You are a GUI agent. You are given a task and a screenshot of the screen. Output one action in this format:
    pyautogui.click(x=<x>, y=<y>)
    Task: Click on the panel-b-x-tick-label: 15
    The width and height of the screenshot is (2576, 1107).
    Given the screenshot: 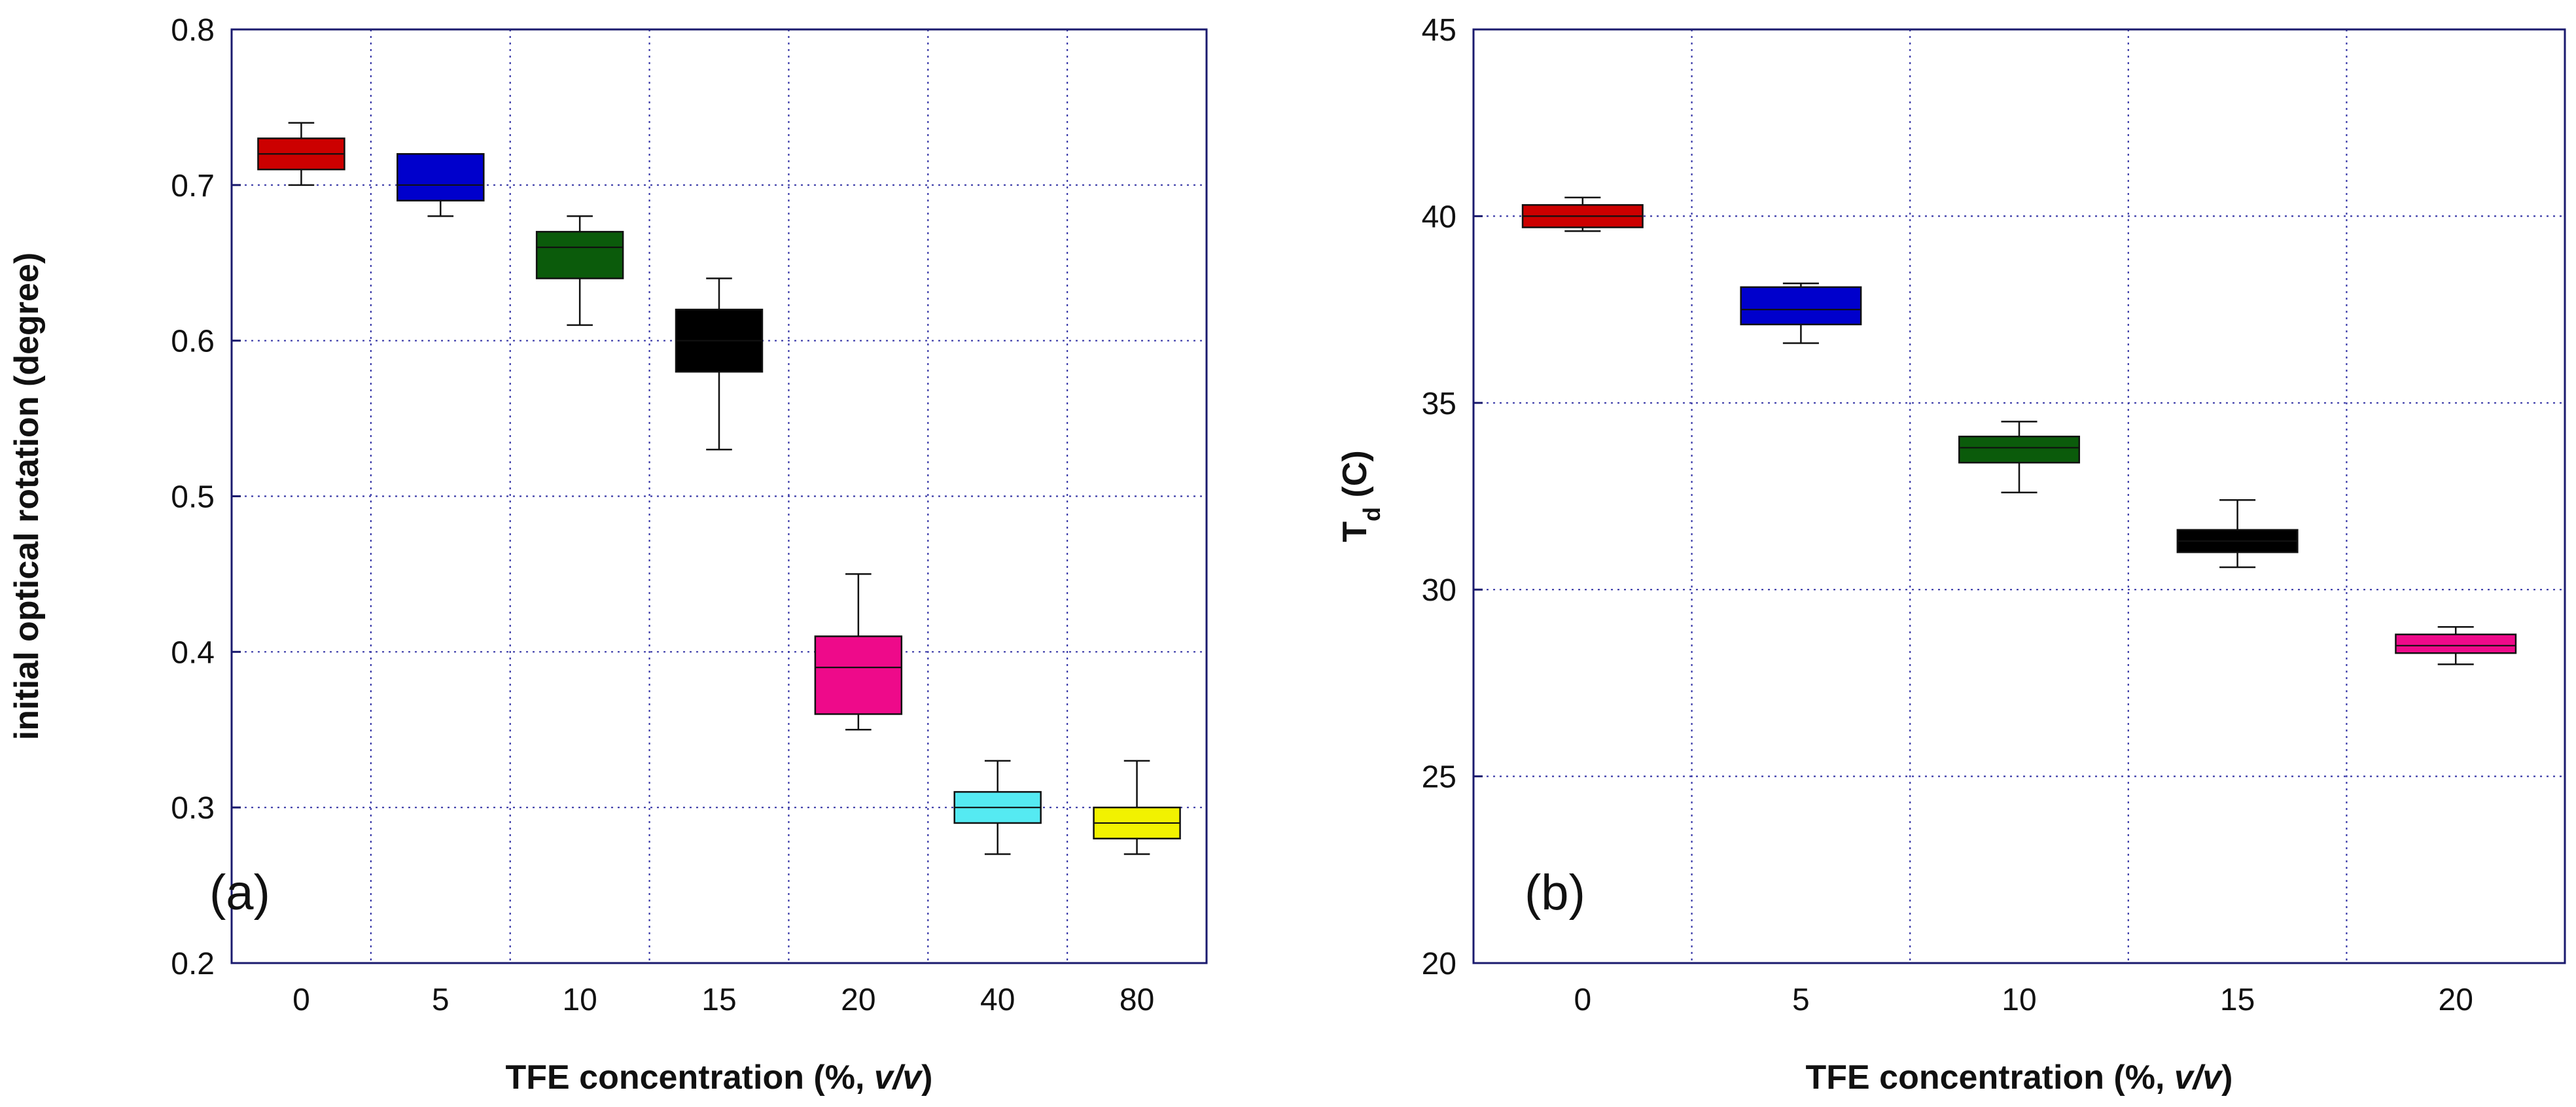 What is the action you would take?
    pyautogui.click(x=2237, y=1000)
    